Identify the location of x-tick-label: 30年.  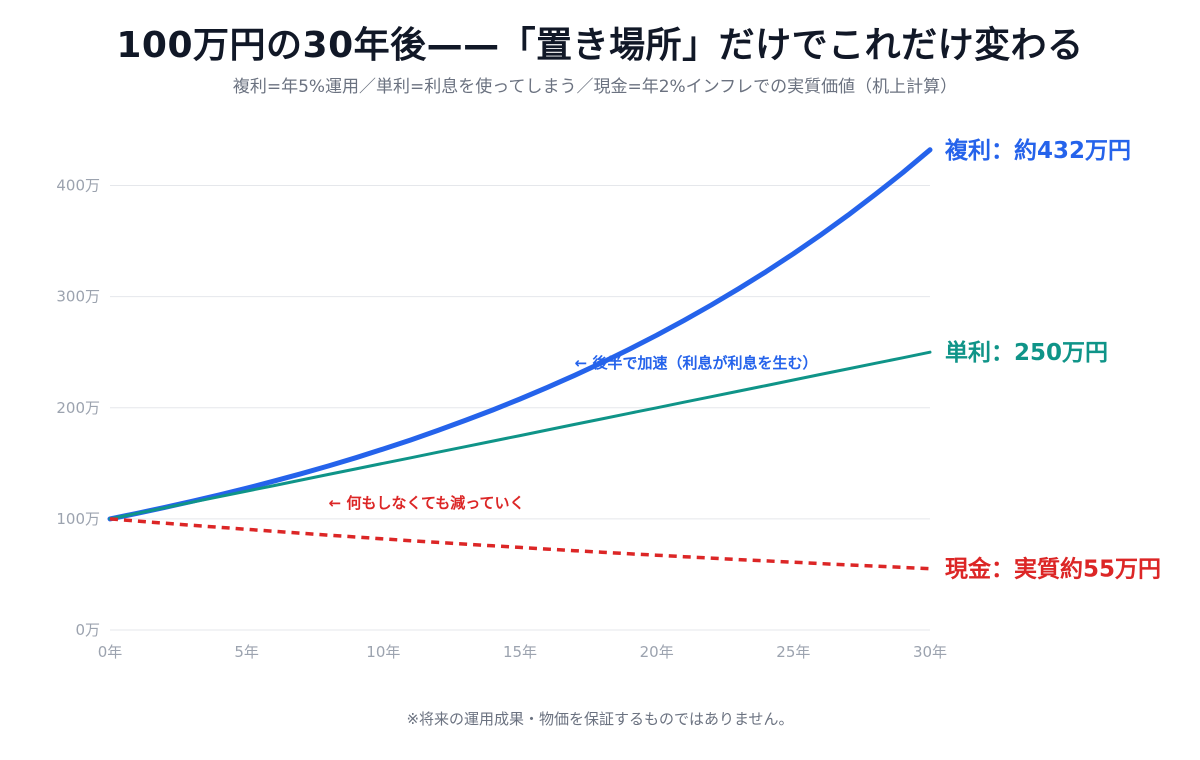
(930, 652).